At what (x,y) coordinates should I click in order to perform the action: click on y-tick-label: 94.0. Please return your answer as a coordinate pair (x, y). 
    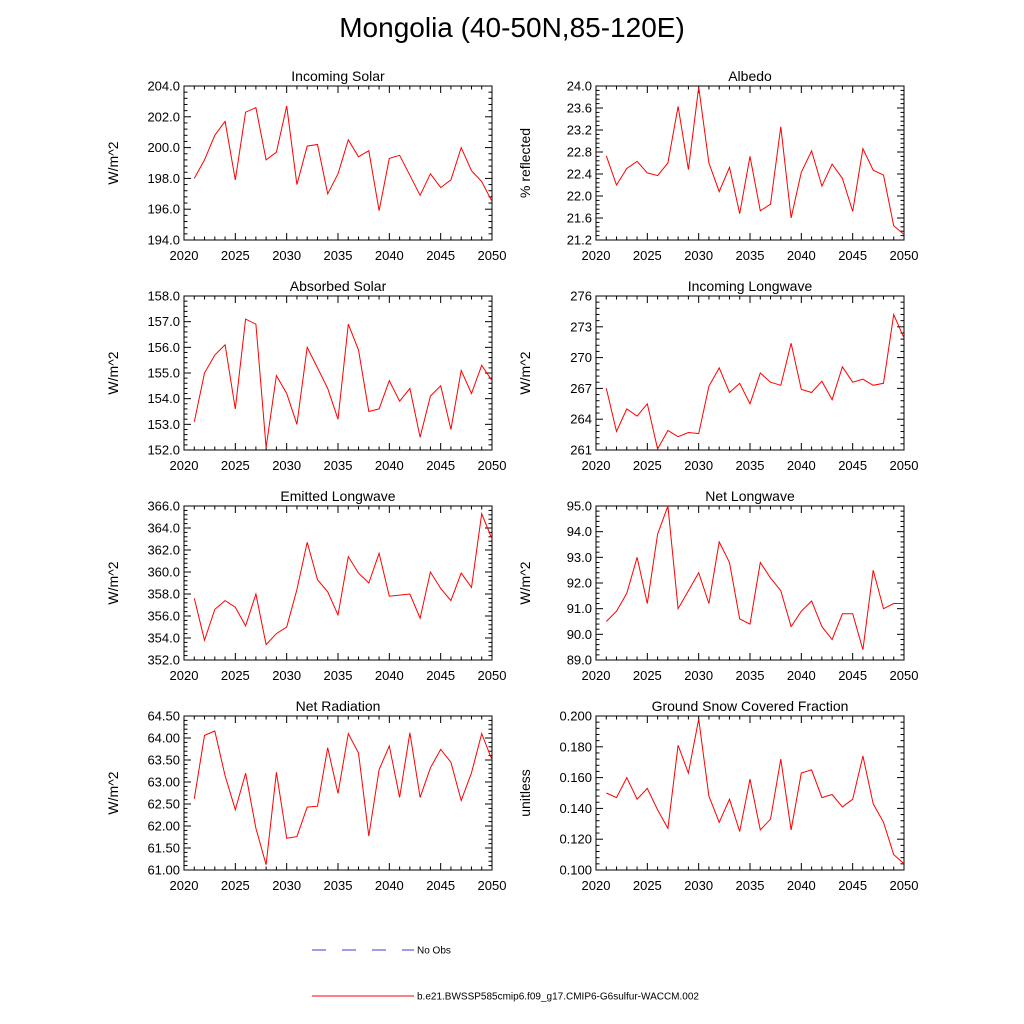
    Looking at the image, I should click on (579, 531).